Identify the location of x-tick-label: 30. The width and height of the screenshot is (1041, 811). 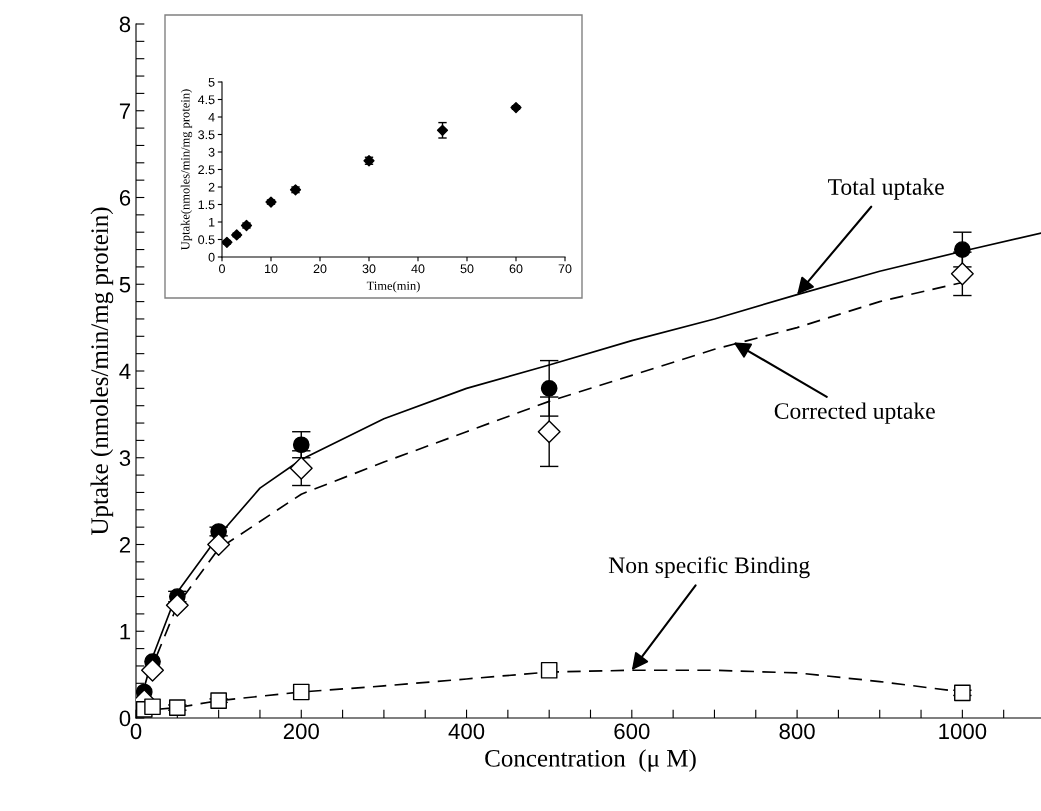
(369, 269).